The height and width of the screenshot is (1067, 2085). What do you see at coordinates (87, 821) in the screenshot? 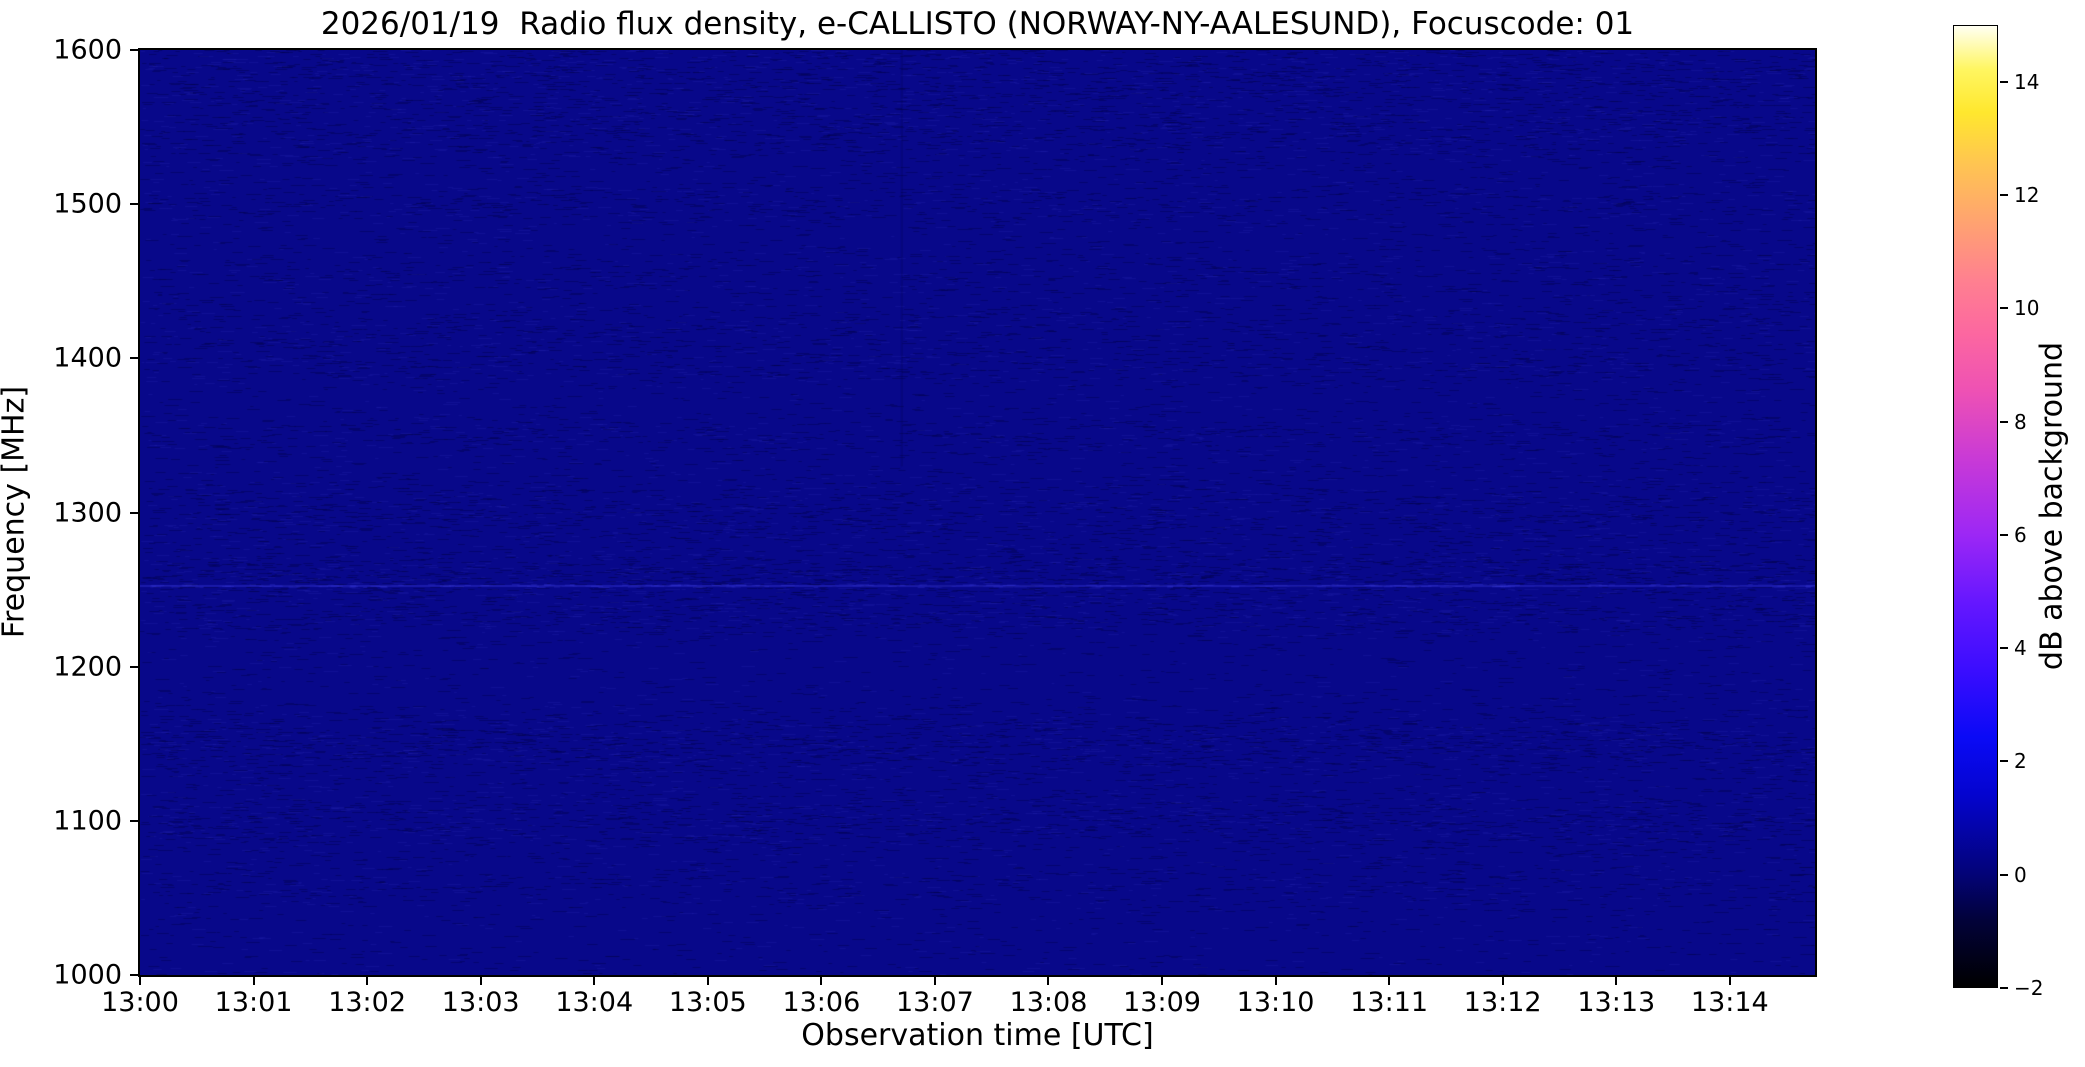
I see `y-tick-label: 1100` at bounding box center [87, 821].